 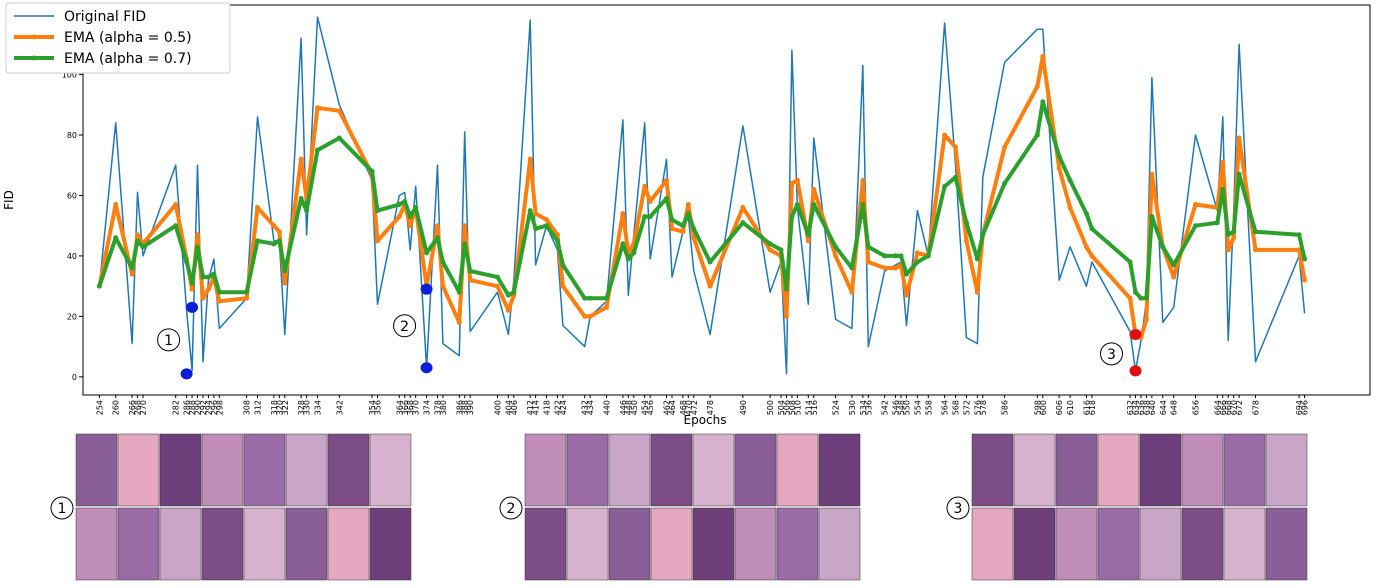 I want to click on x-tick-label: 328, so click(x=301, y=407).